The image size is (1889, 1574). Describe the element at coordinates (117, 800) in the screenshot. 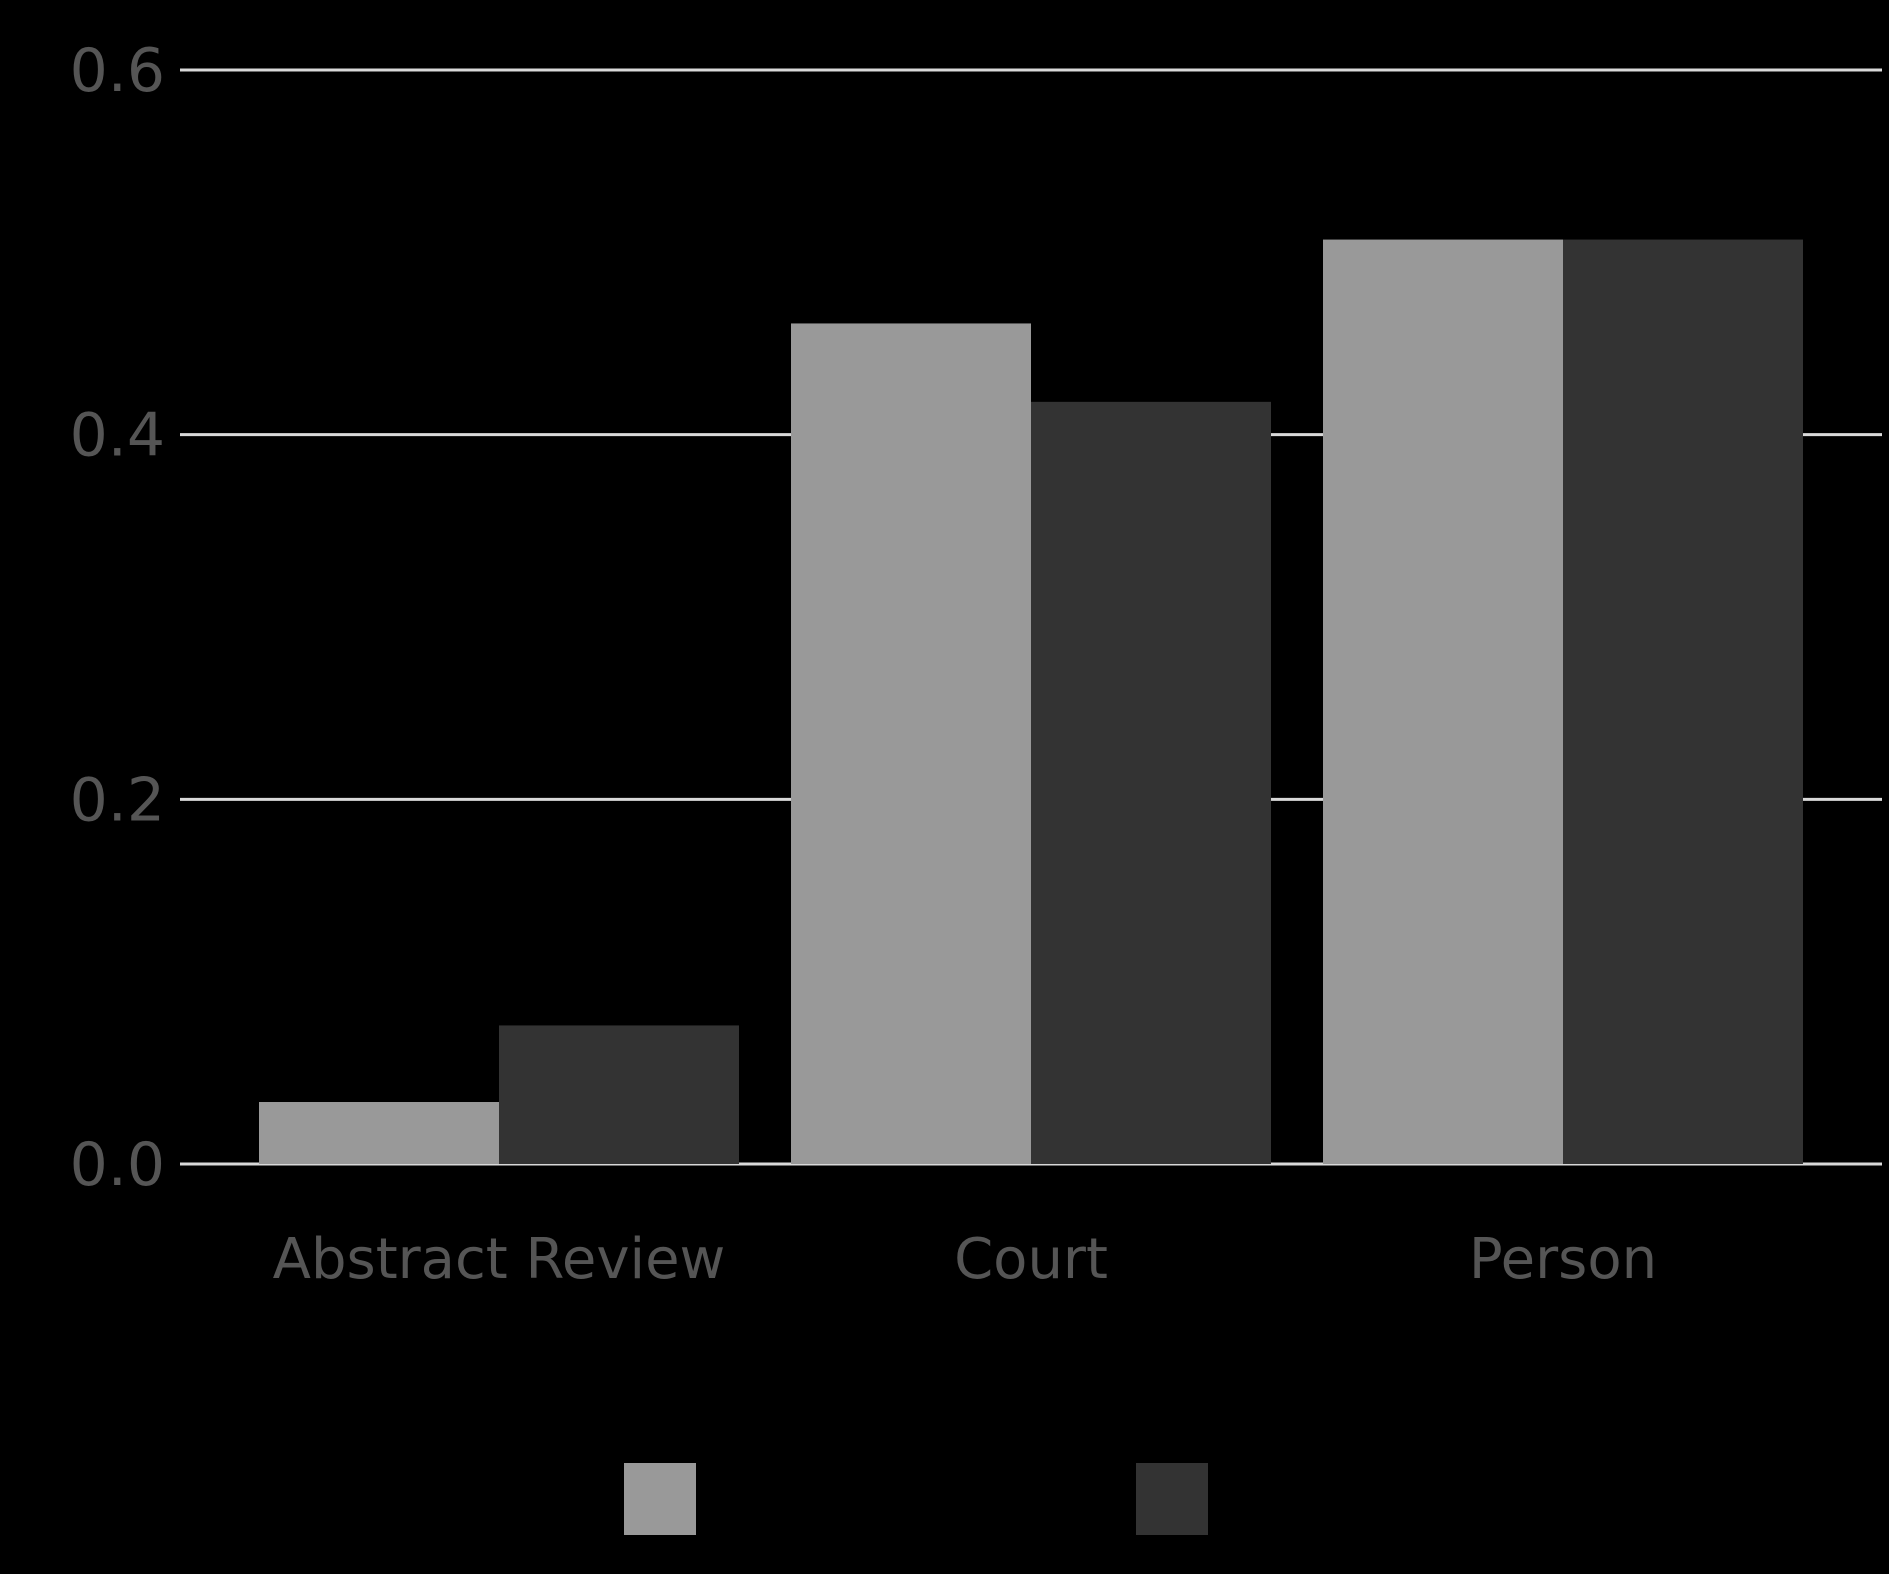

I see `y-tick-label: 0.2` at that location.